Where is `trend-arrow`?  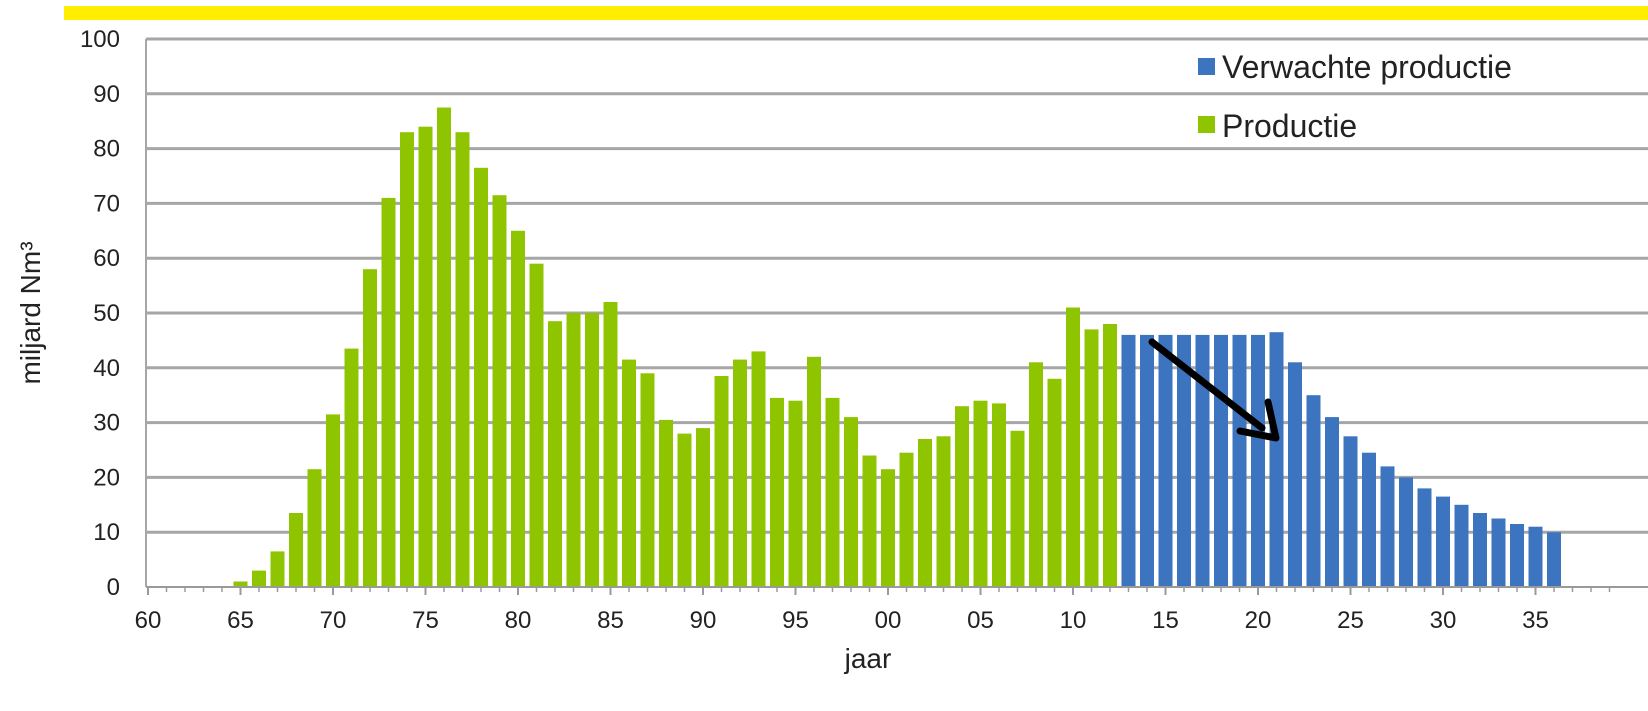
trend-arrow is located at coordinates (1214, 390).